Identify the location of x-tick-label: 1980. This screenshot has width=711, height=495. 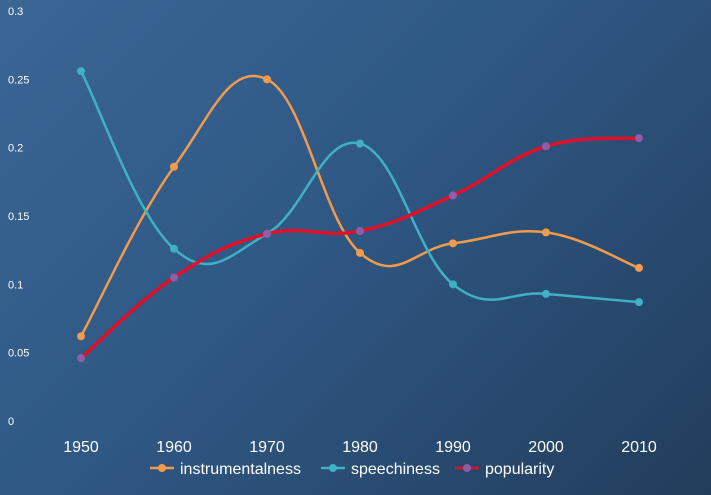
(360, 447).